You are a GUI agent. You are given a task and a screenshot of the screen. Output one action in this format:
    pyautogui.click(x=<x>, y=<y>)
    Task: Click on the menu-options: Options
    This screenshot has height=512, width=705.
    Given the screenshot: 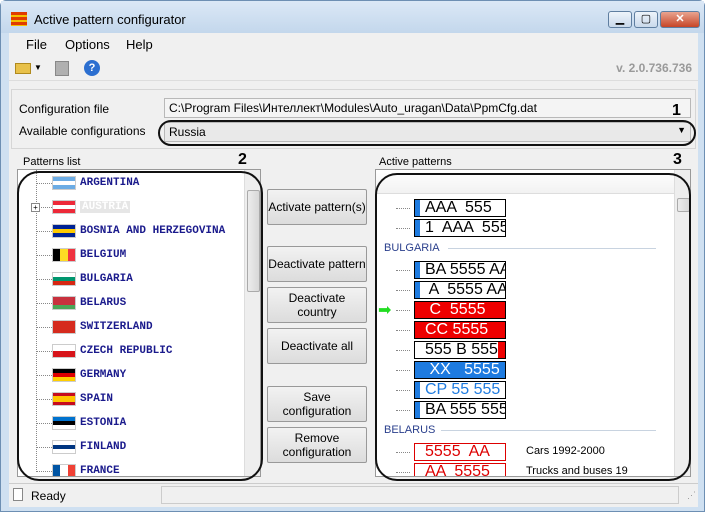 What is the action you would take?
    pyautogui.click(x=87, y=44)
    